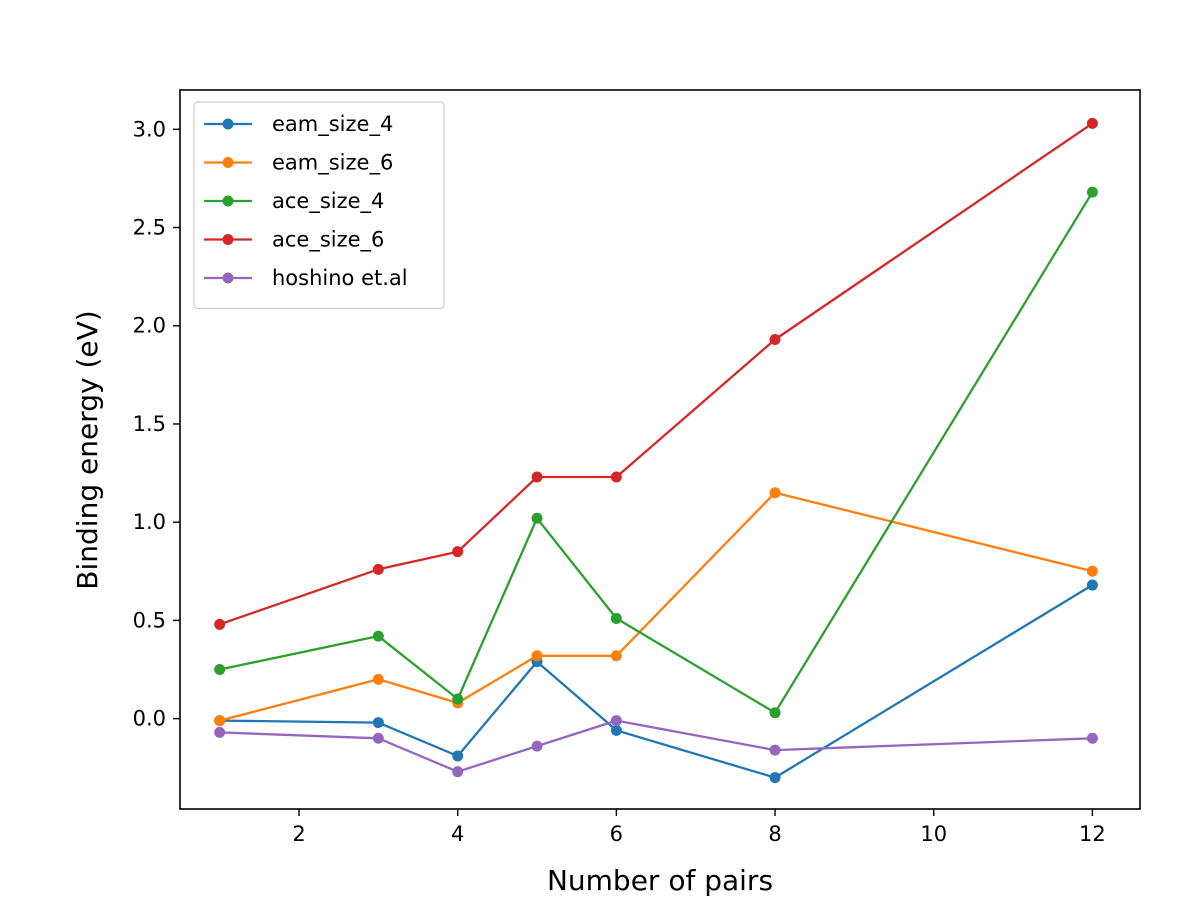 The width and height of the screenshot is (1200, 900). Describe the element at coordinates (1092, 834) in the screenshot. I see `x-tick-label: 12` at that location.